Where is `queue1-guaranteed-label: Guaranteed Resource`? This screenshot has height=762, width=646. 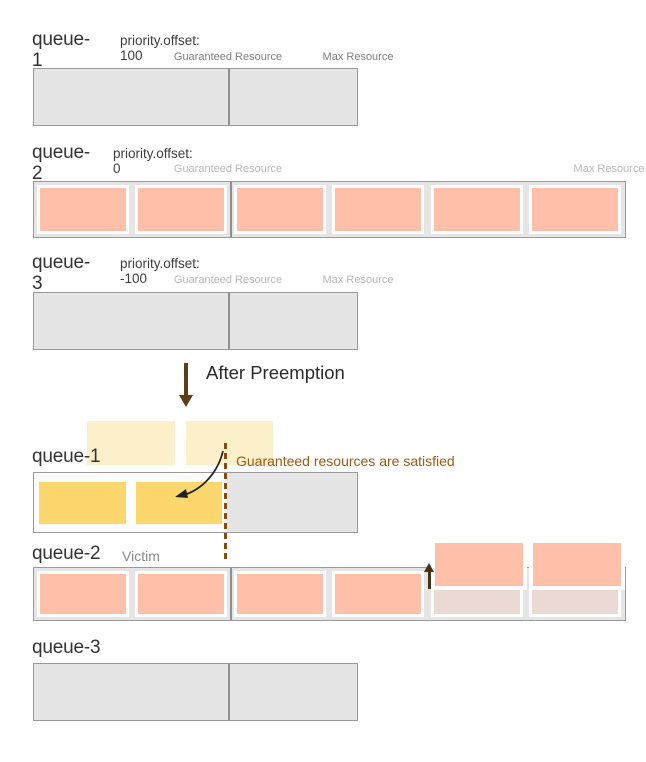
queue1-guaranteed-label: Guaranteed Resource is located at coordinates (228, 57).